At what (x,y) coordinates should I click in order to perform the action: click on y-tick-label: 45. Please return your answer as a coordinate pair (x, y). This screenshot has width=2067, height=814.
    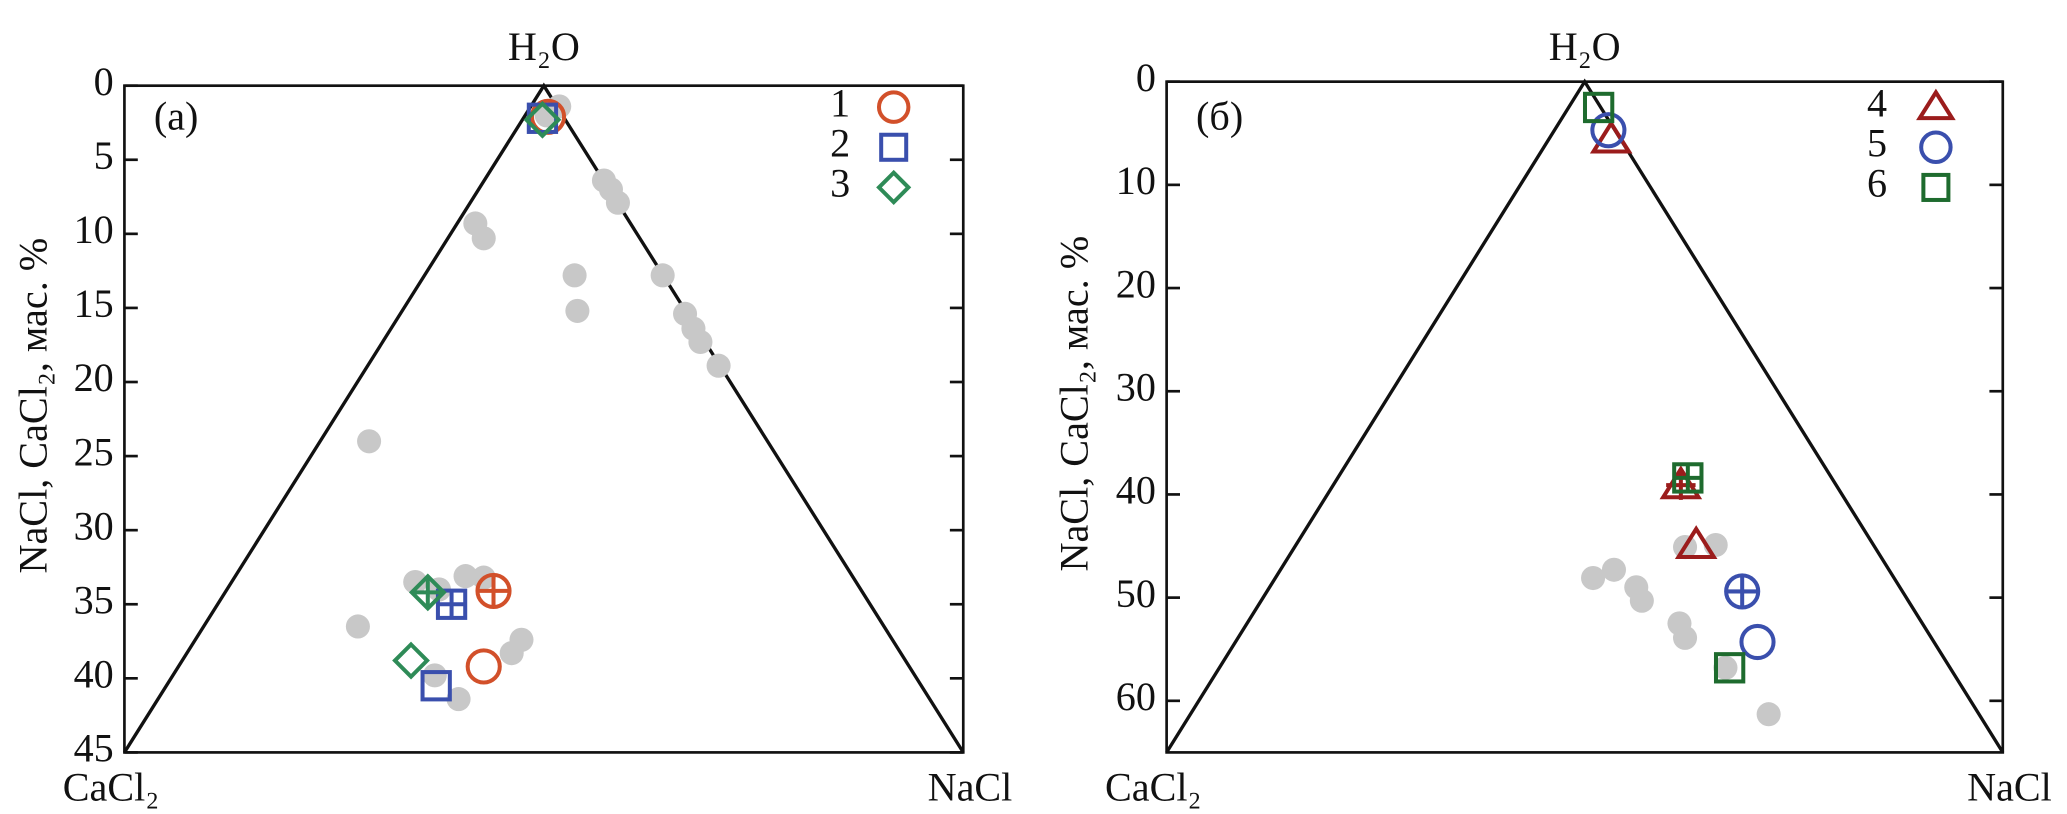
    Looking at the image, I should click on (94, 748).